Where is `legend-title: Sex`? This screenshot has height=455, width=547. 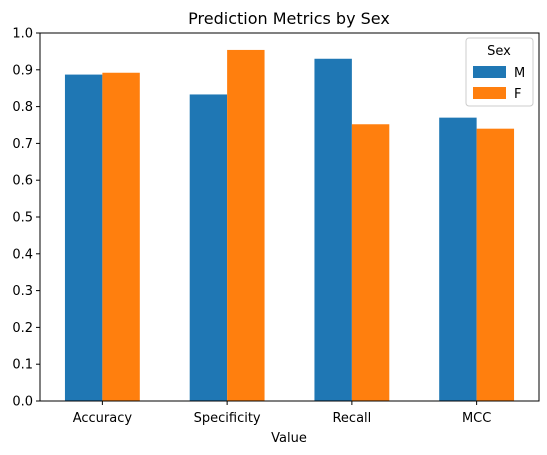
legend-title: Sex is located at coordinates (499, 51).